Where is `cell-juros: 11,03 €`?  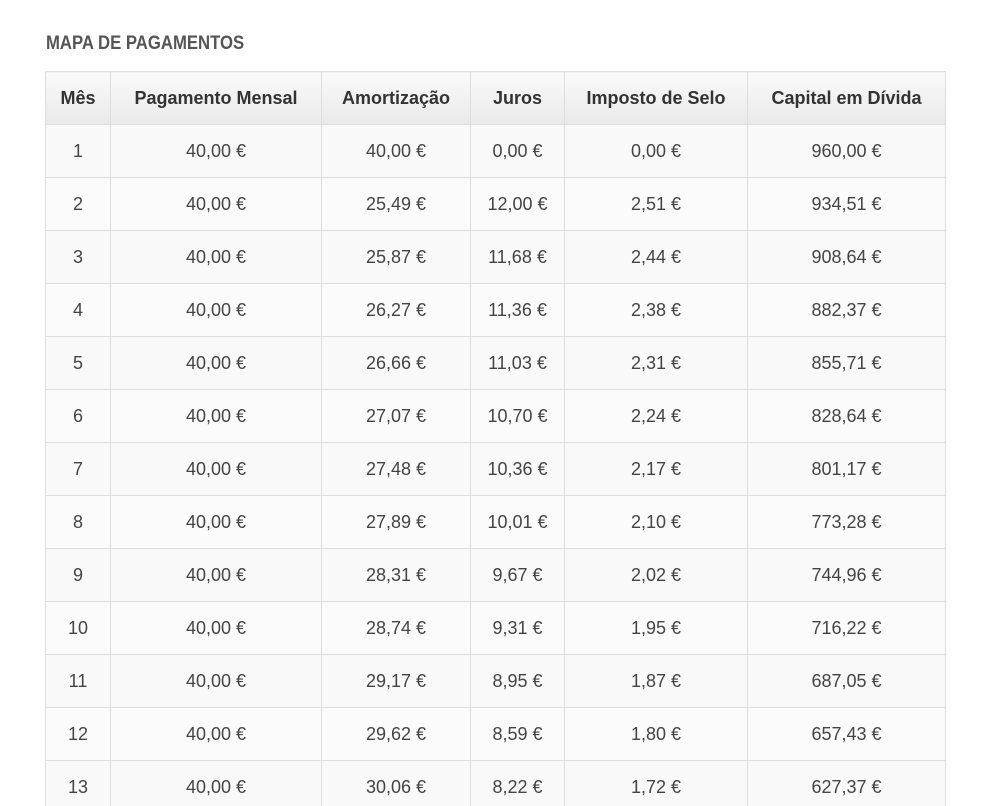 cell-juros: 11,03 € is located at coordinates (517, 363).